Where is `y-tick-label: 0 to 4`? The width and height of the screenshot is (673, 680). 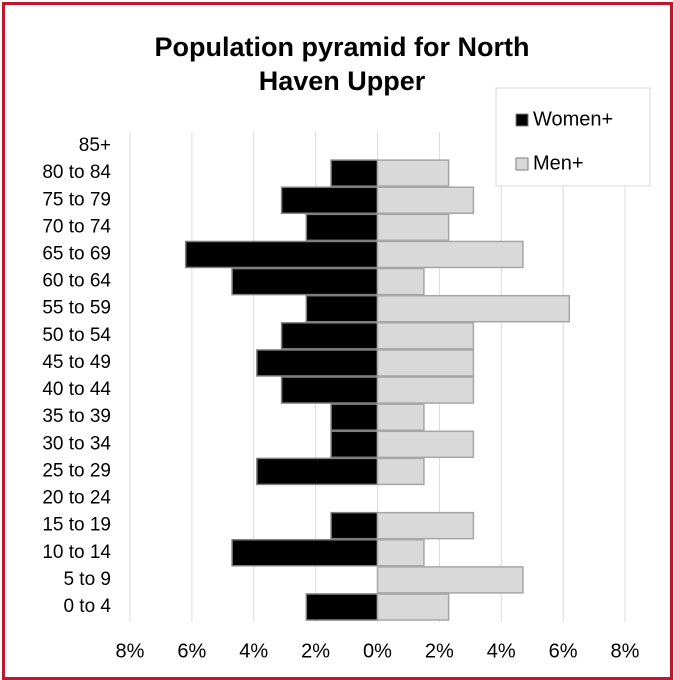
y-tick-label: 0 to 4 is located at coordinates (87, 606).